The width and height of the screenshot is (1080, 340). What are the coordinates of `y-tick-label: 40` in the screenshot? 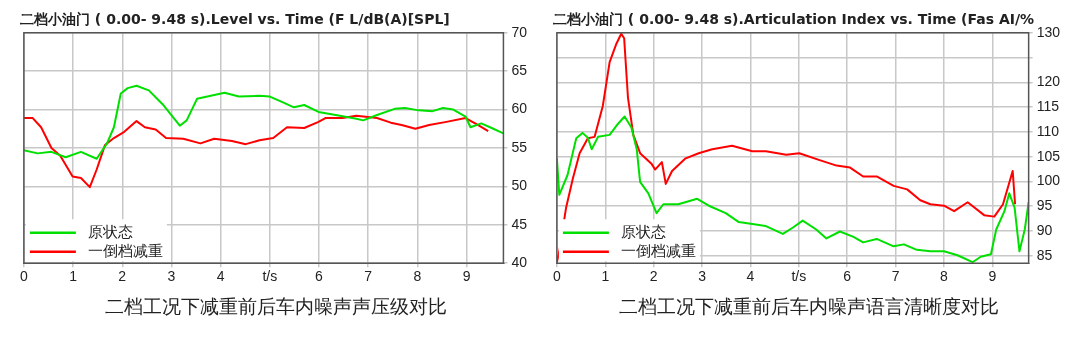 It's located at (519, 262).